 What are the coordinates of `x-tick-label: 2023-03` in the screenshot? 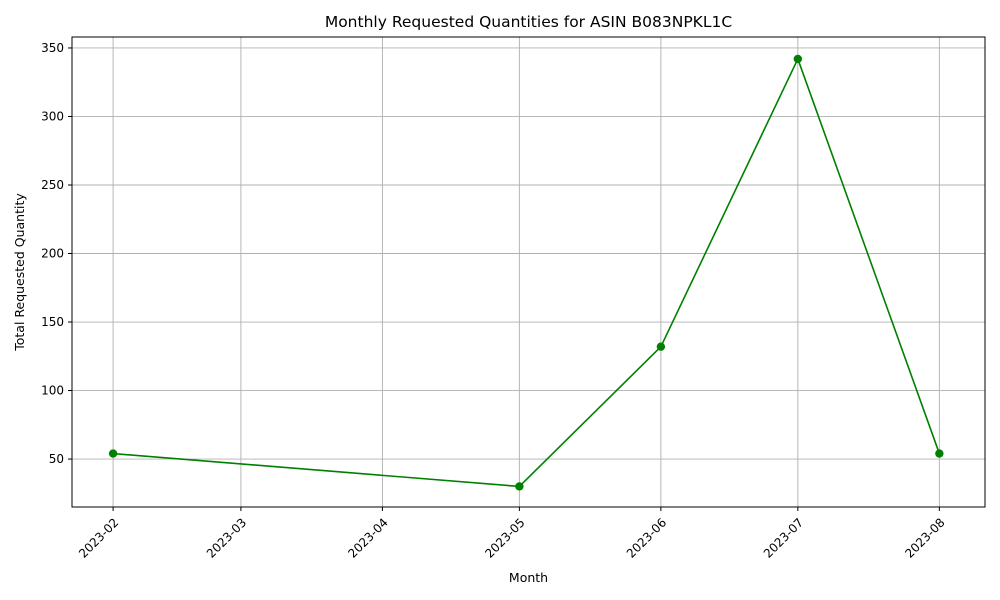 It's located at (226, 537).